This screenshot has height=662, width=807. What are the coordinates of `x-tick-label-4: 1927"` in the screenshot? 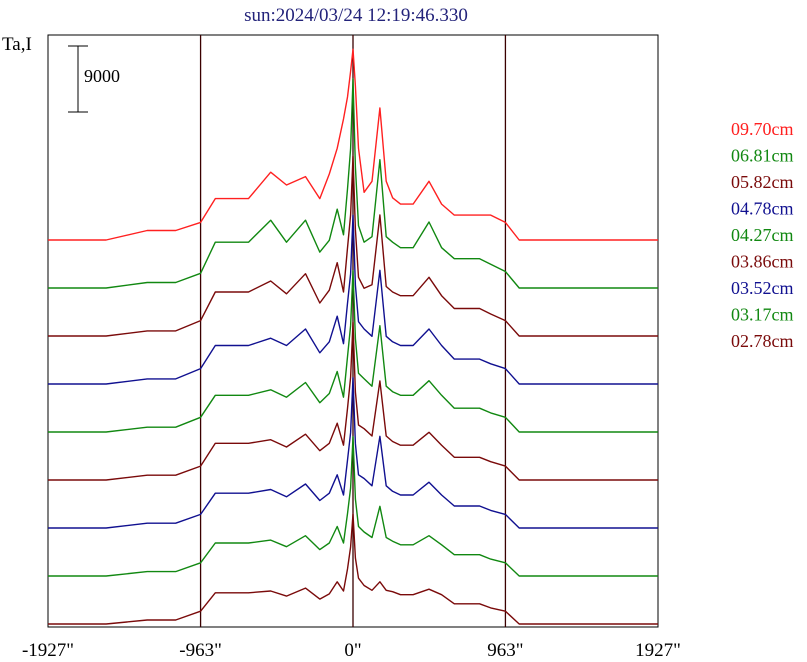 It's located at (658, 650).